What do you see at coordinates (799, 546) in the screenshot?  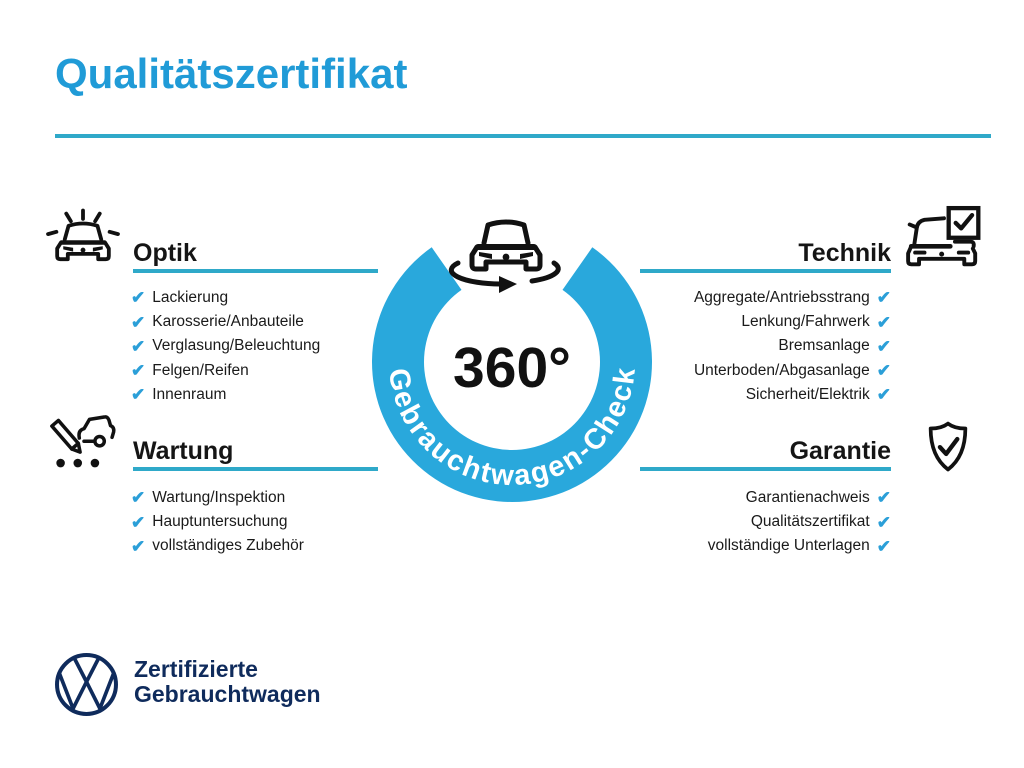 I see `list-item: vollständige Unterlagen ✔` at bounding box center [799, 546].